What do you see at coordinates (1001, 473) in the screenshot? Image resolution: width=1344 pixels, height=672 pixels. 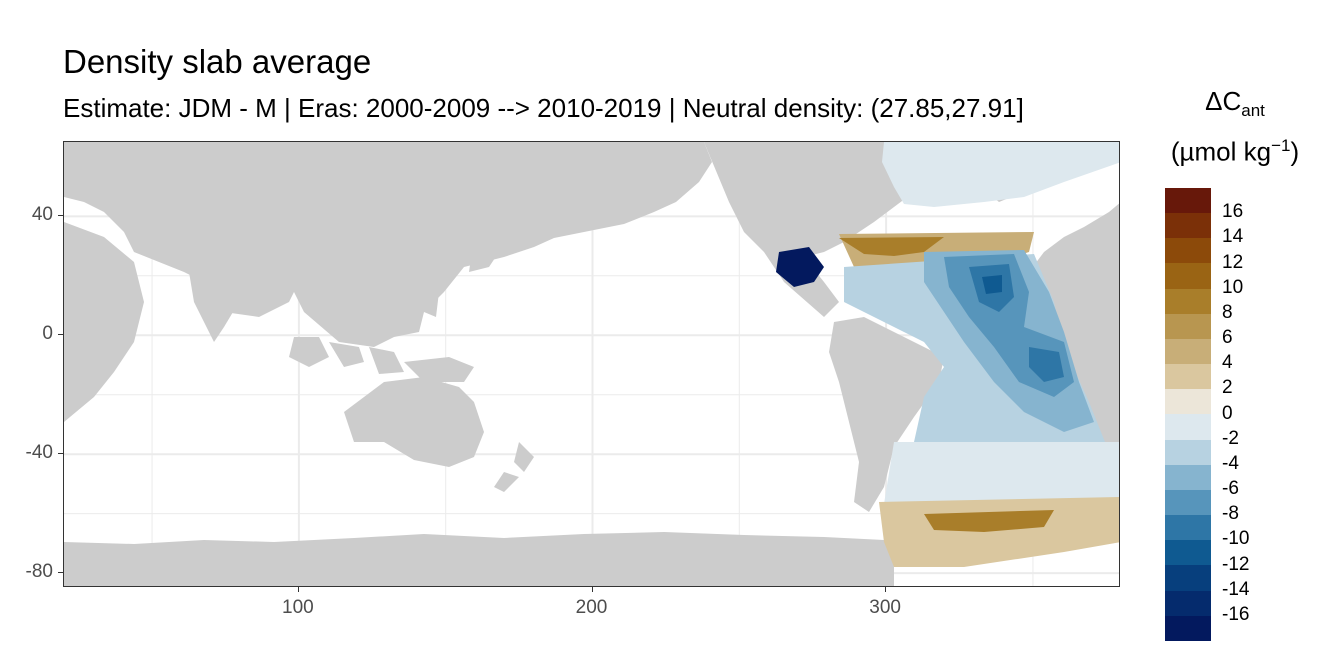 I see `field-south-atlantic` at bounding box center [1001, 473].